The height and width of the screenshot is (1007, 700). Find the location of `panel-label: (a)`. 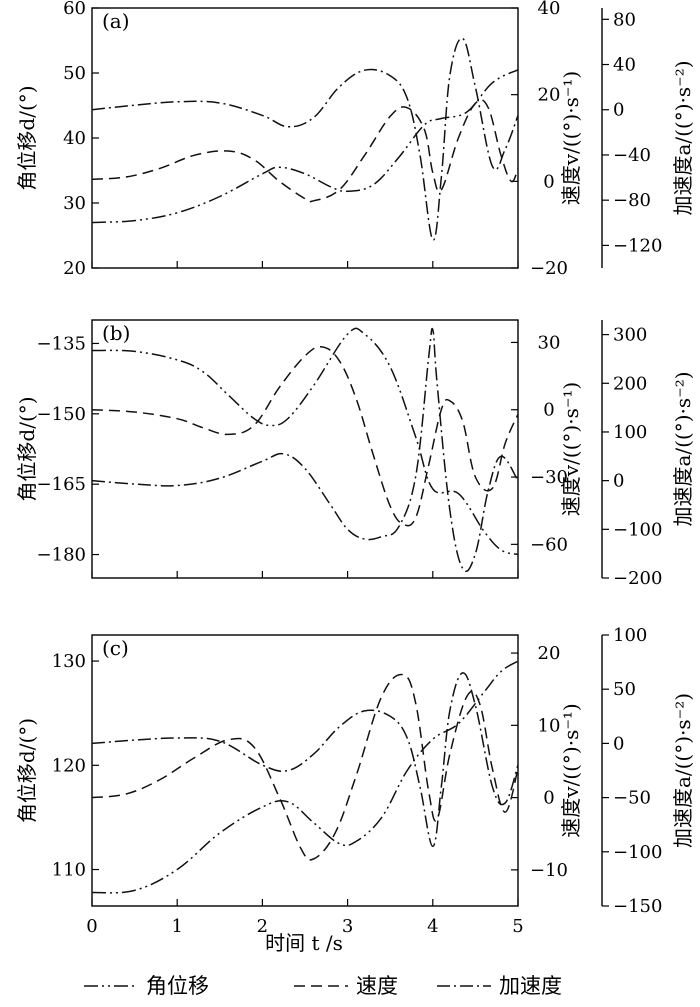

panel-label: (a) is located at coordinates (116, 21).